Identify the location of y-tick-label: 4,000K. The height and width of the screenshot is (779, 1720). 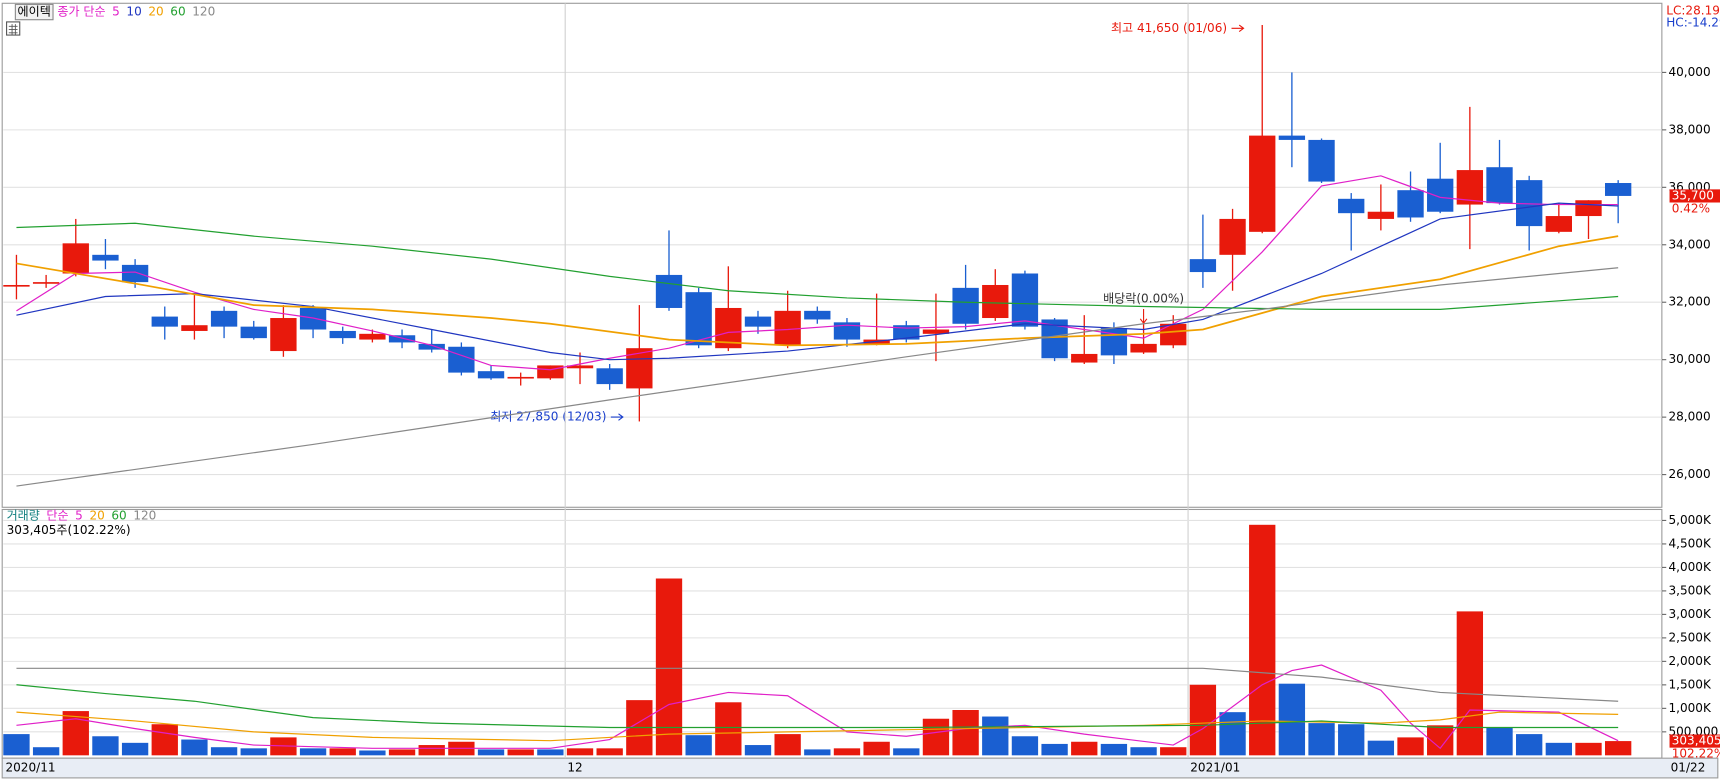
(1690, 567).